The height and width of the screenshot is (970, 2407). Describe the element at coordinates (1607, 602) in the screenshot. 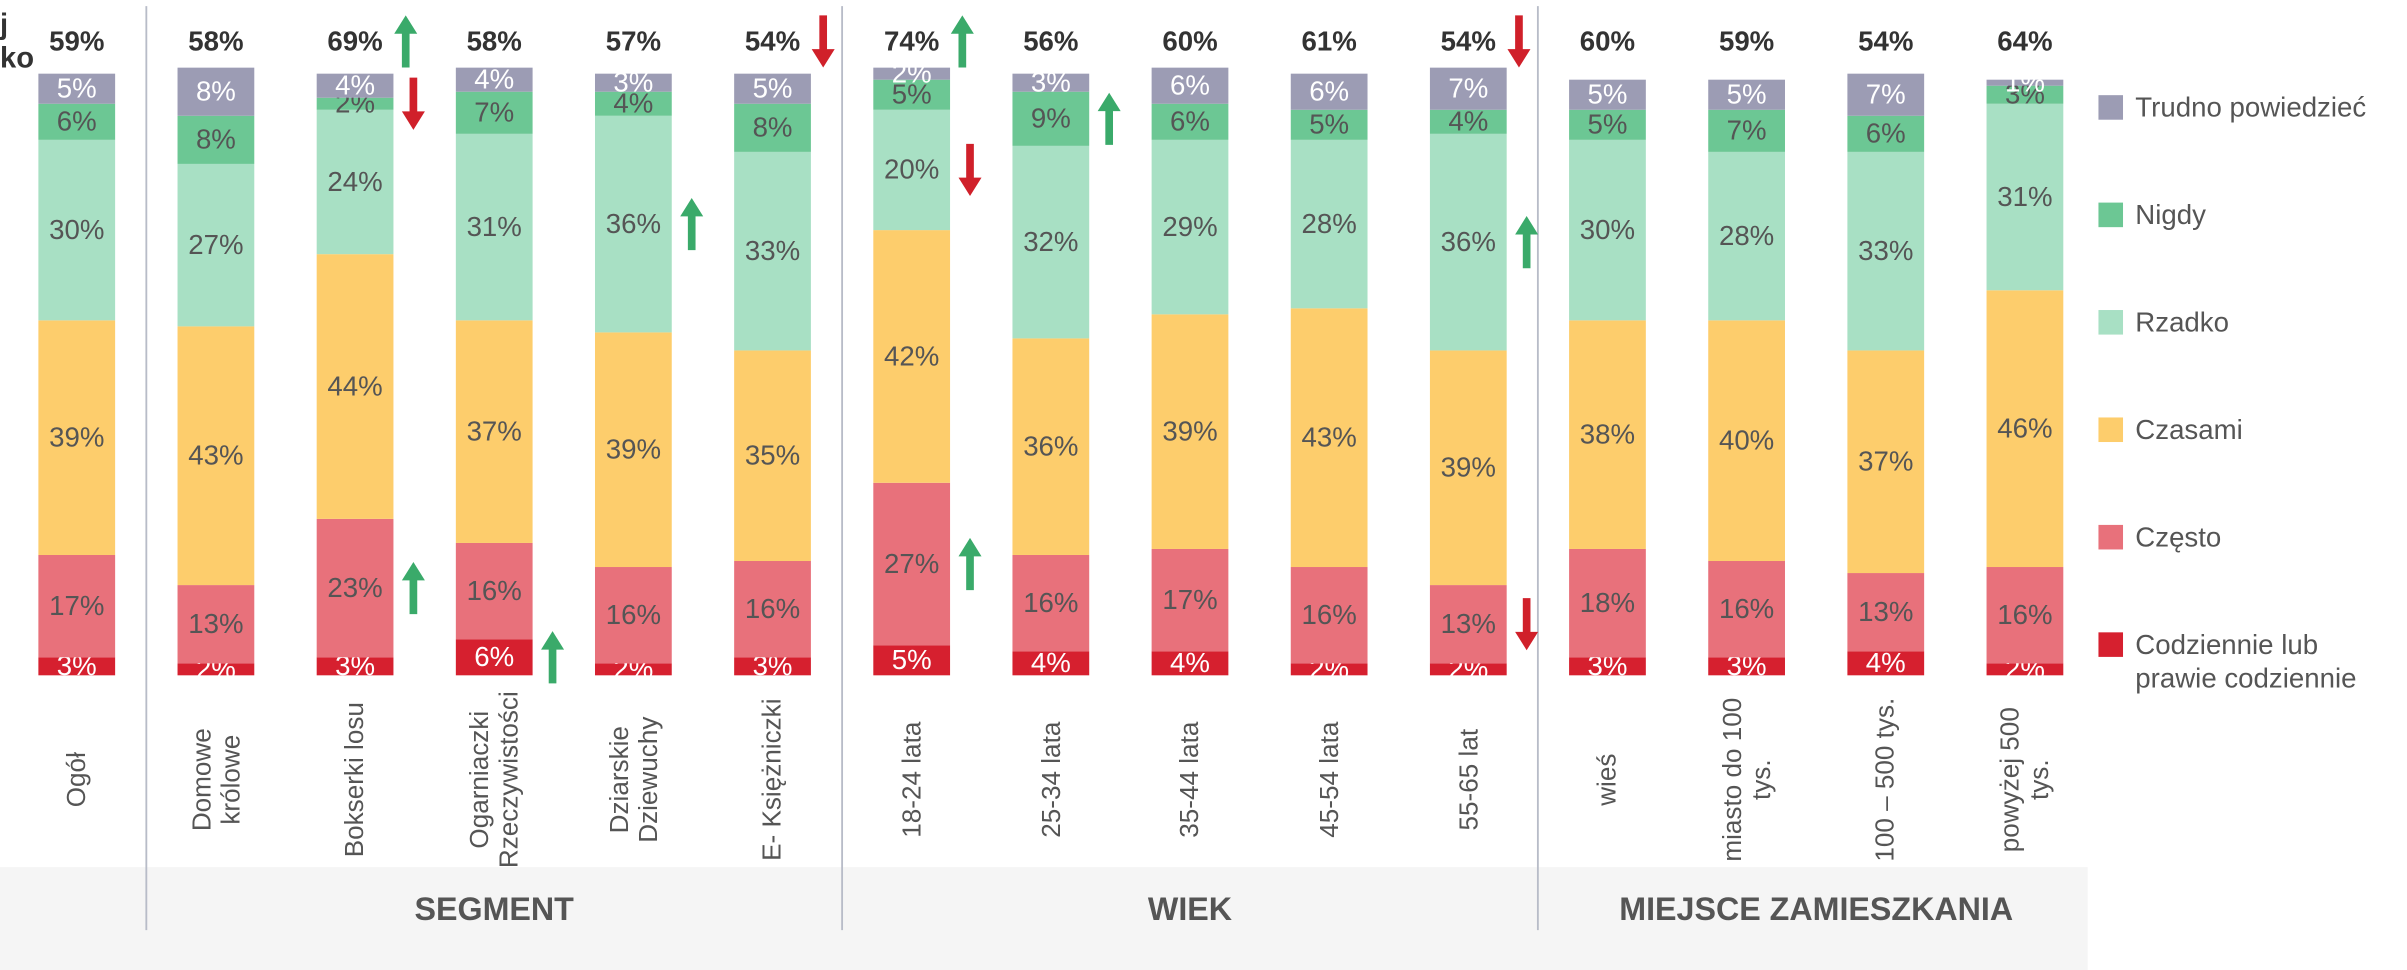

I see `value-label: 18%` at that location.